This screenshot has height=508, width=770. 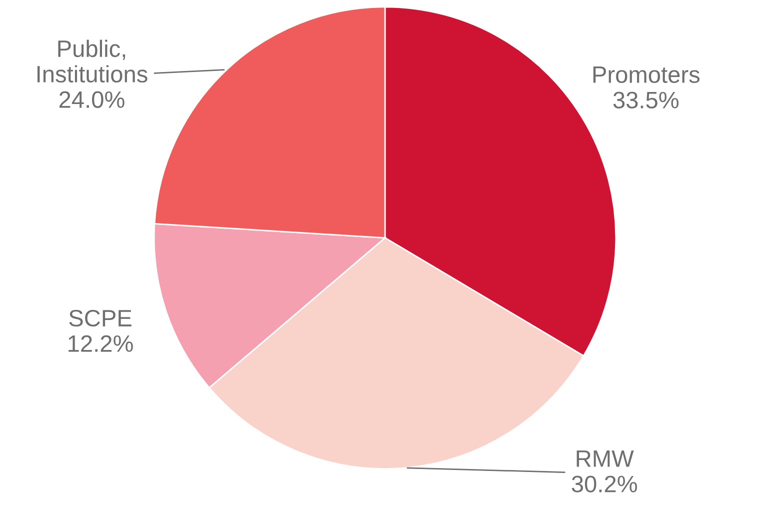 What do you see at coordinates (100, 343) in the screenshot?
I see `data-label: 12.2%` at bounding box center [100, 343].